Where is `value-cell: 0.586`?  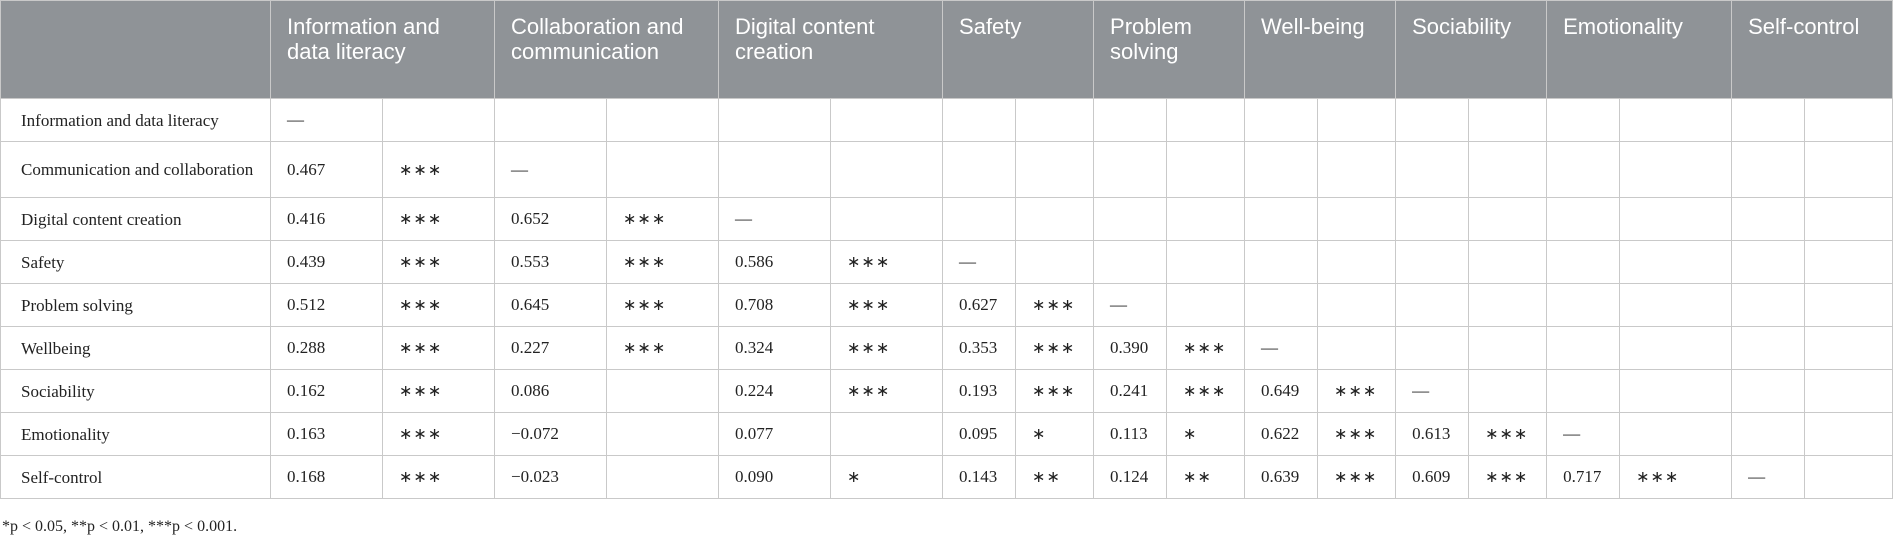
value-cell: 0.586 is located at coordinates (775, 262).